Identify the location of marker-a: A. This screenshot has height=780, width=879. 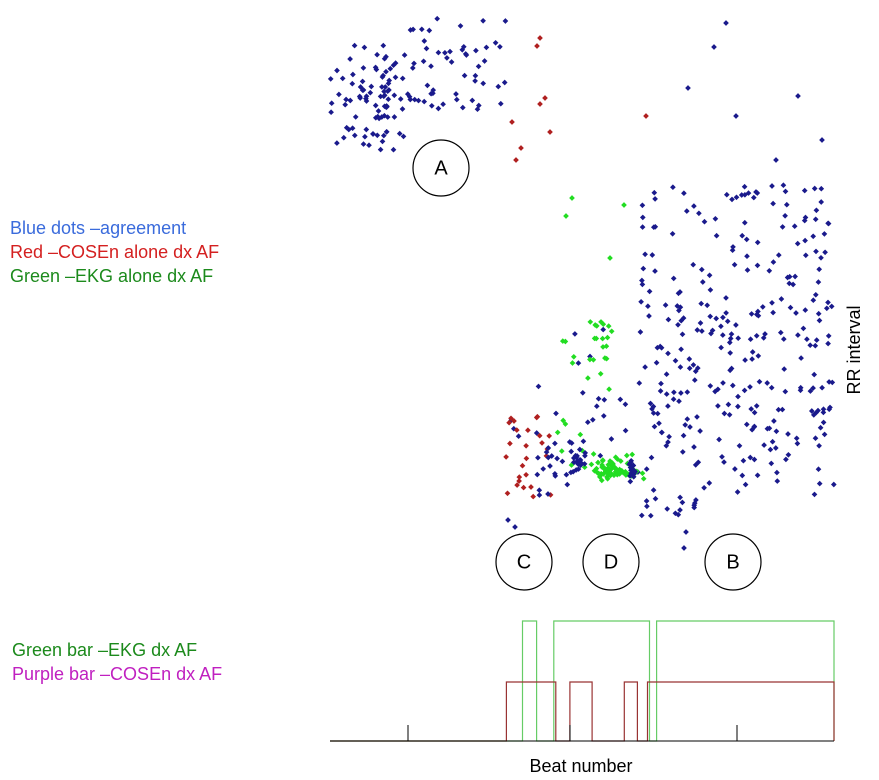
(441, 168).